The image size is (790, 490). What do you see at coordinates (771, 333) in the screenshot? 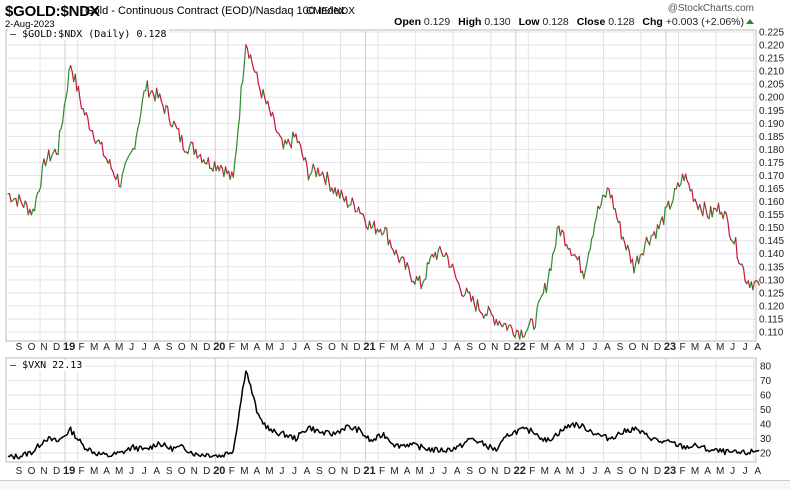
I see `svg-text: 0.110` at bounding box center [771, 333].